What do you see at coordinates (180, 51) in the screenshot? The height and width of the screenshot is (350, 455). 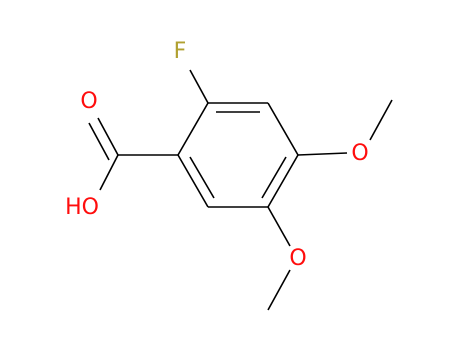 I see `atom-label: F` at bounding box center [180, 51].